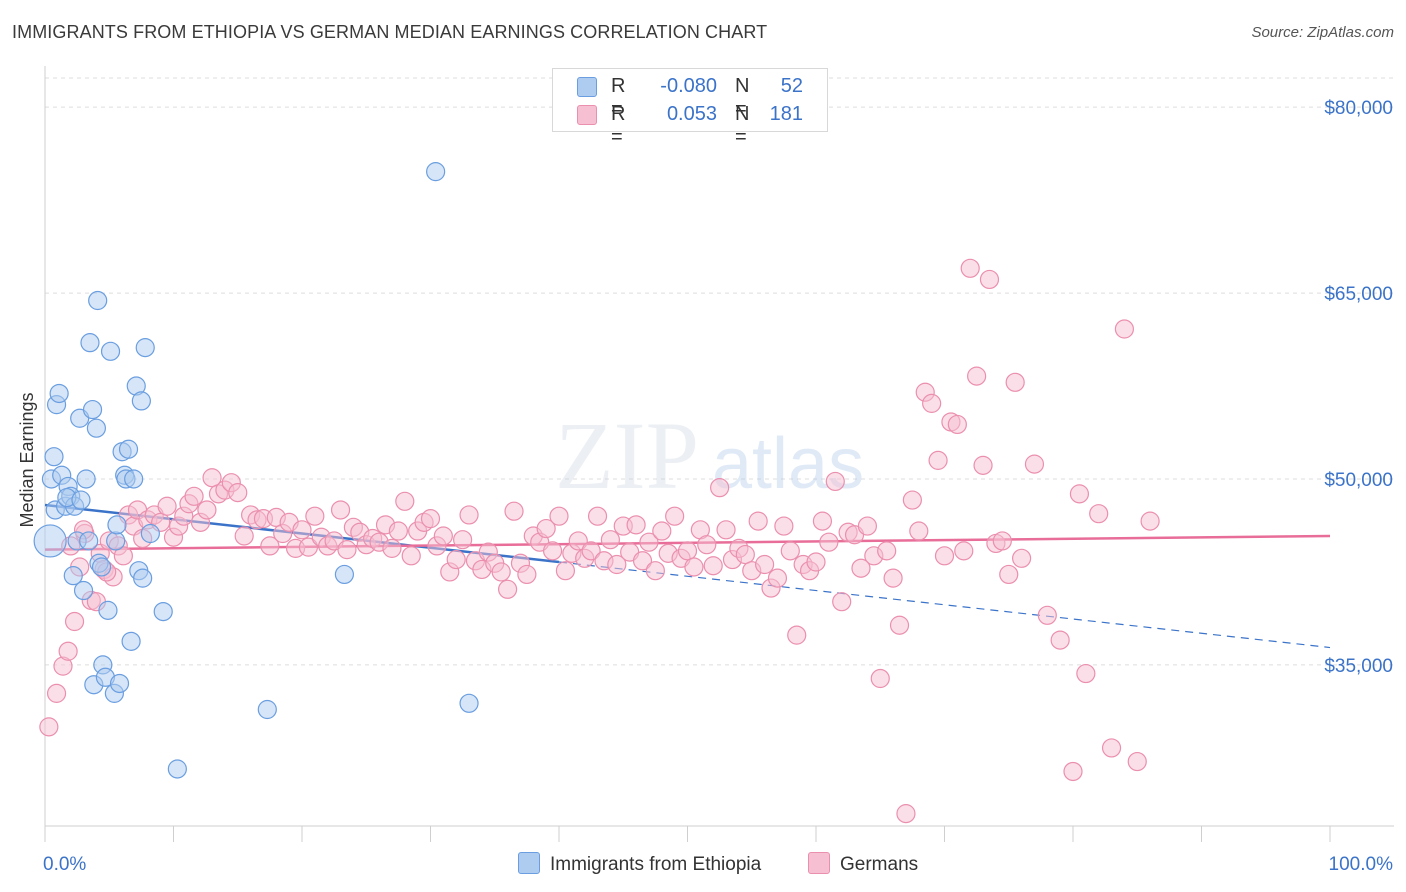  I want to click on legend-item-ethiopia: Immigrants from Ethiopia, so click(639, 864).